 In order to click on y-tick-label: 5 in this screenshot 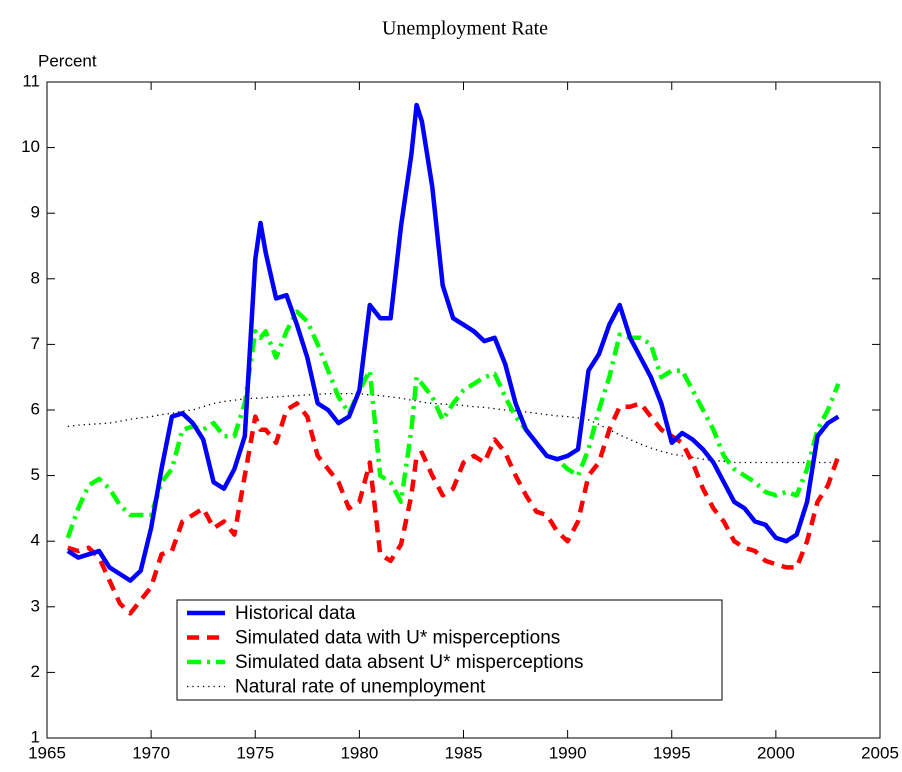, I will do `click(35, 474)`.